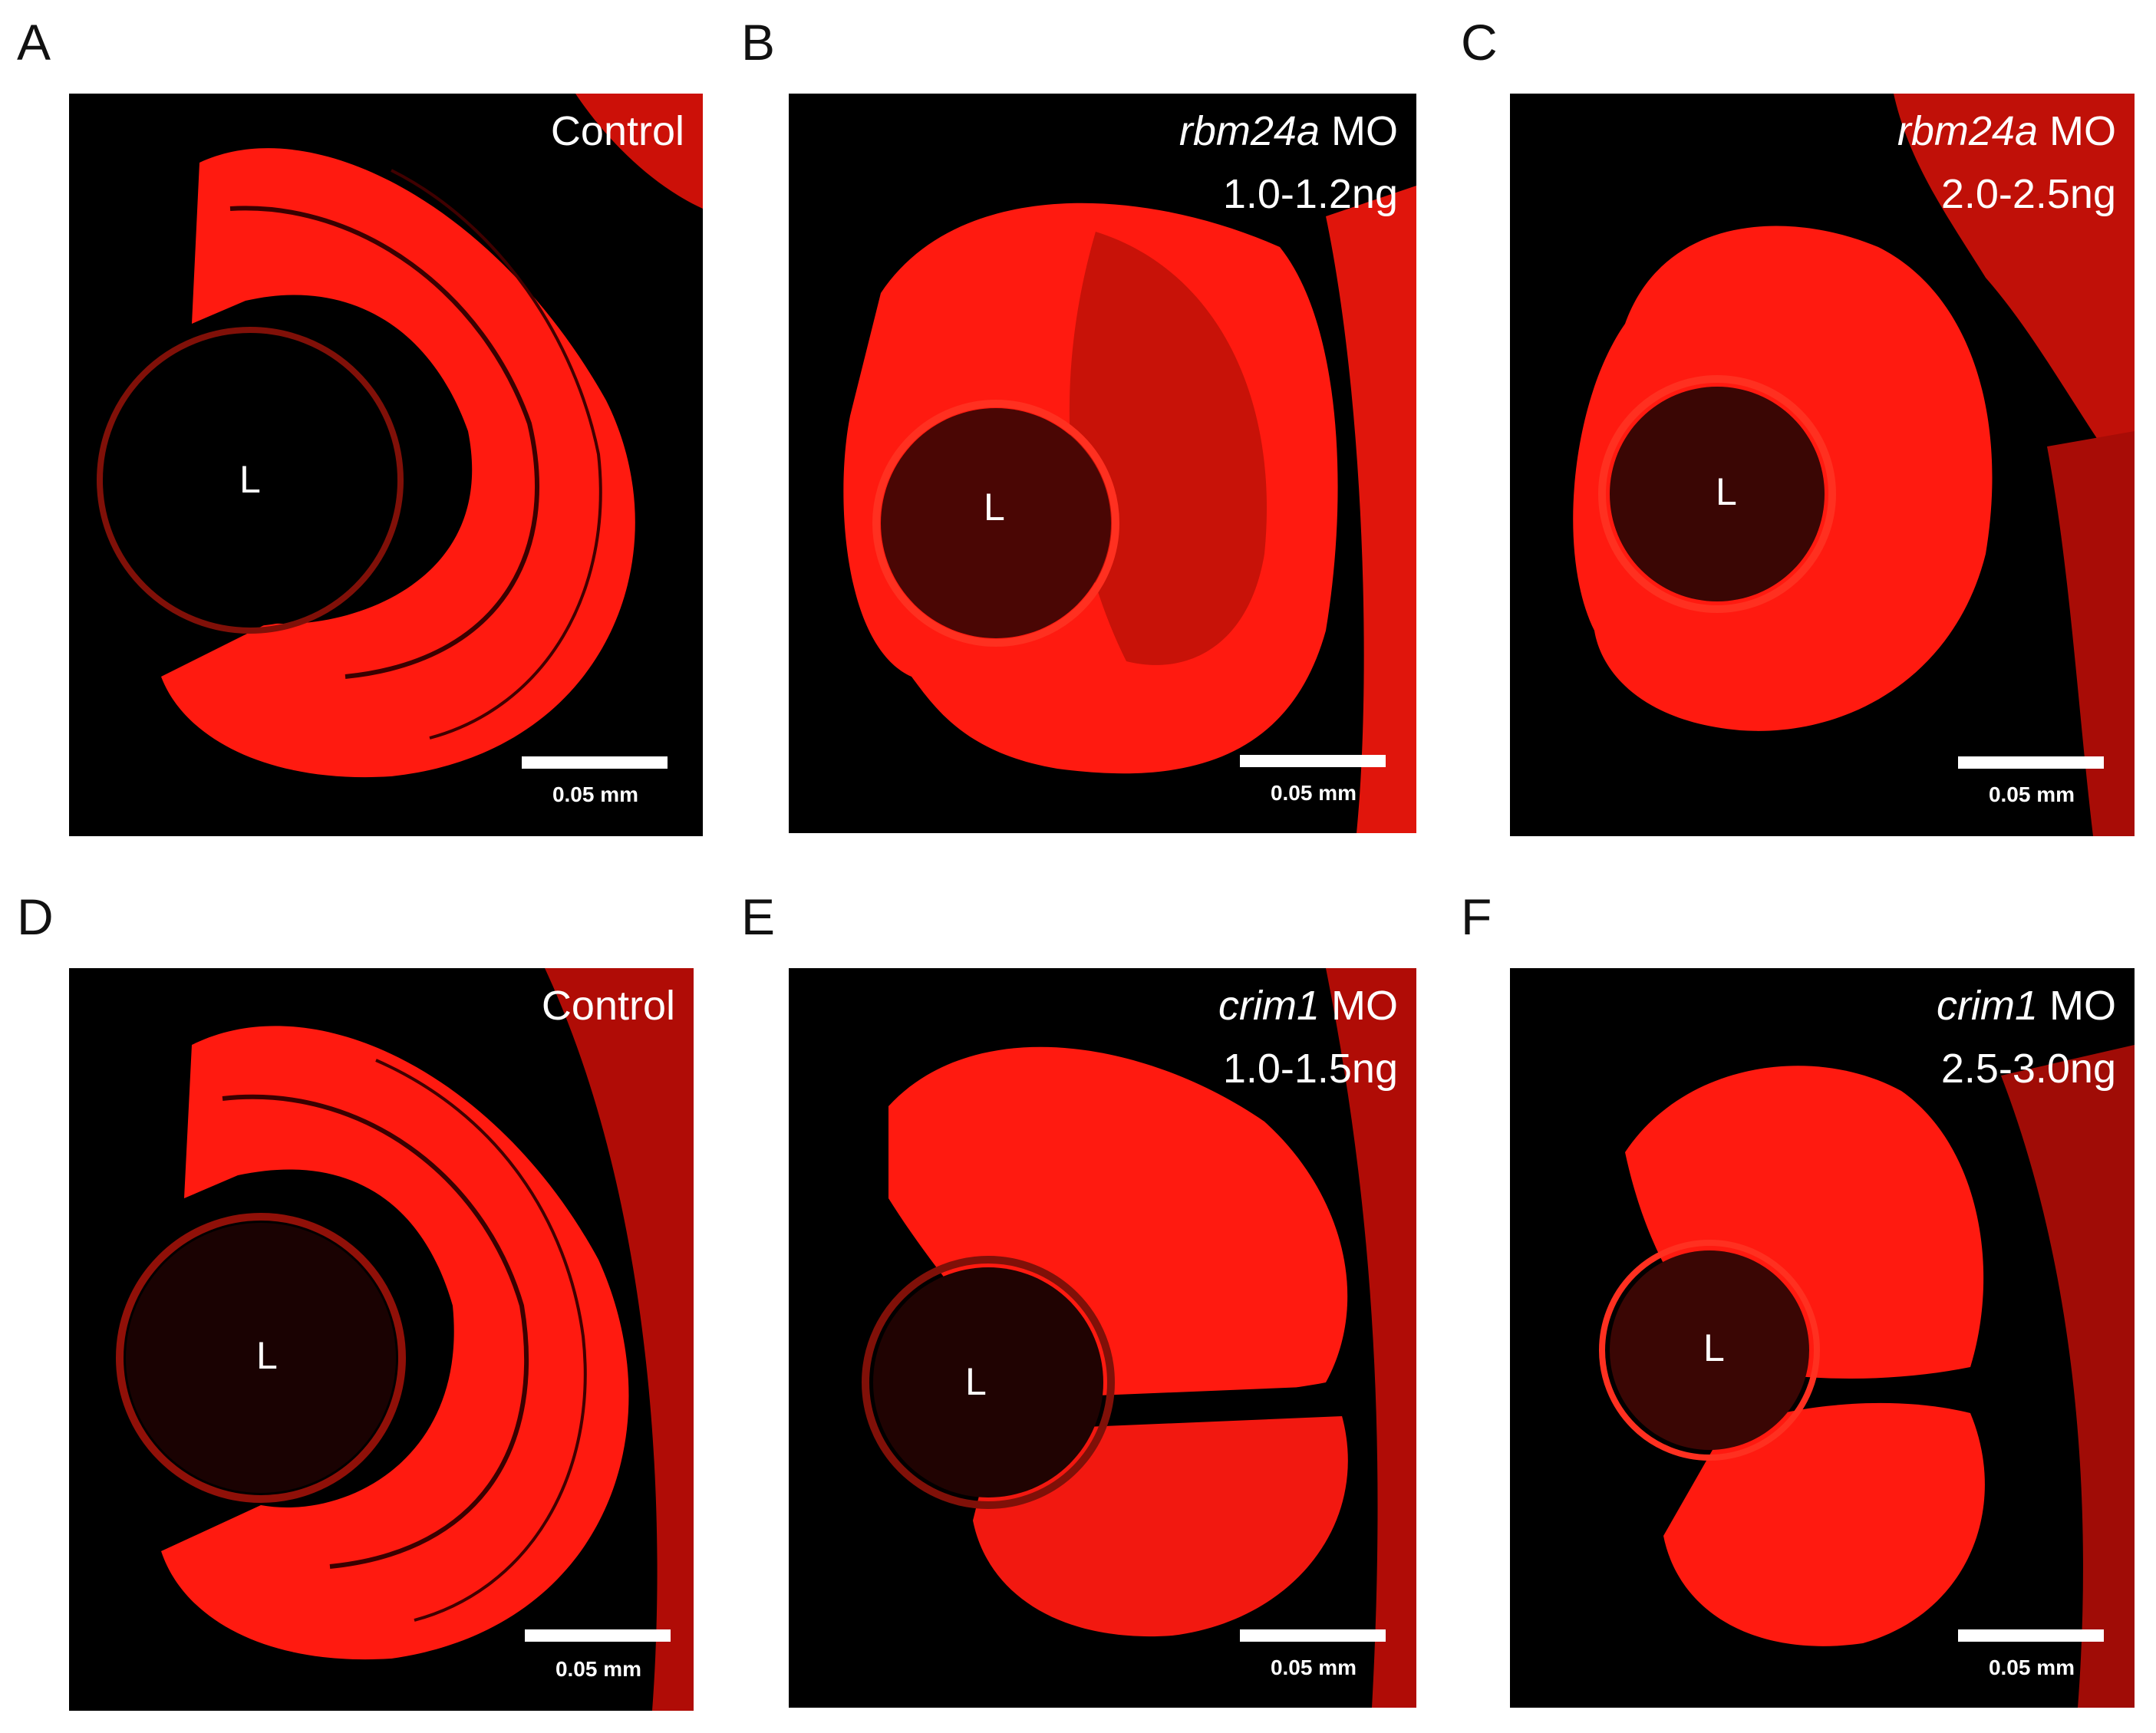 This screenshot has height=1733, width=2156. Describe the element at coordinates (758, 42) in the screenshot. I see `panel-letter-b: B` at that location.